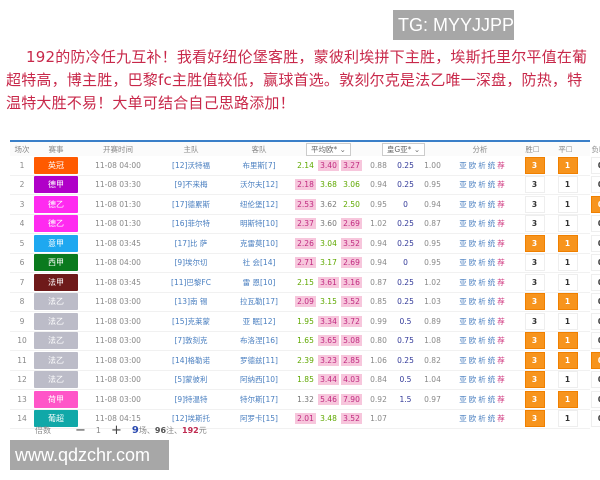 Image resolution: width=600 pixels, height=480 pixels. What do you see at coordinates (98, 430) in the screenshot?
I see `multiplier-input: 1` at bounding box center [98, 430].